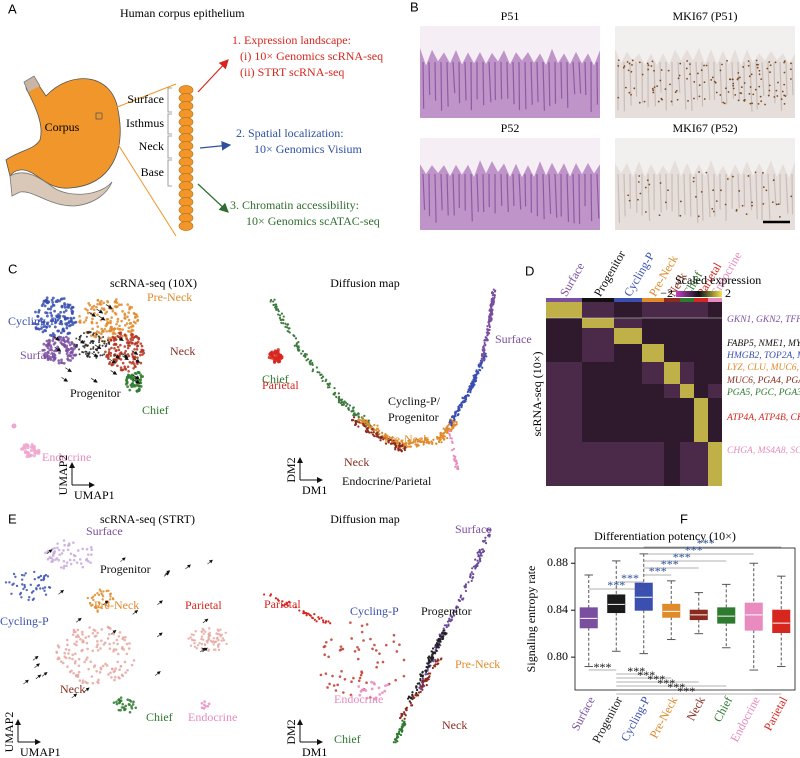 The height and width of the screenshot is (758, 800). What do you see at coordinates (63, 475) in the screenshot?
I see `axis-label: UMAP2` at bounding box center [63, 475].